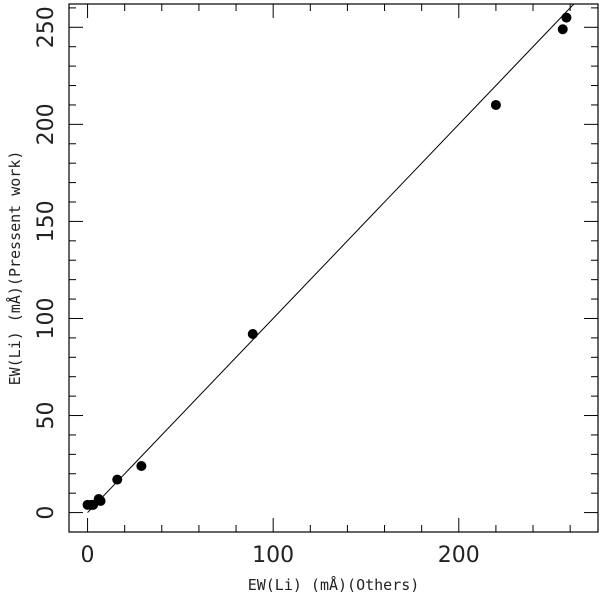 The height and width of the screenshot is (598, 600). What do you see at coordinates (459, 555) in the screenshot?
I see `x-tick-label: 200` at bounding box center [459, 555].